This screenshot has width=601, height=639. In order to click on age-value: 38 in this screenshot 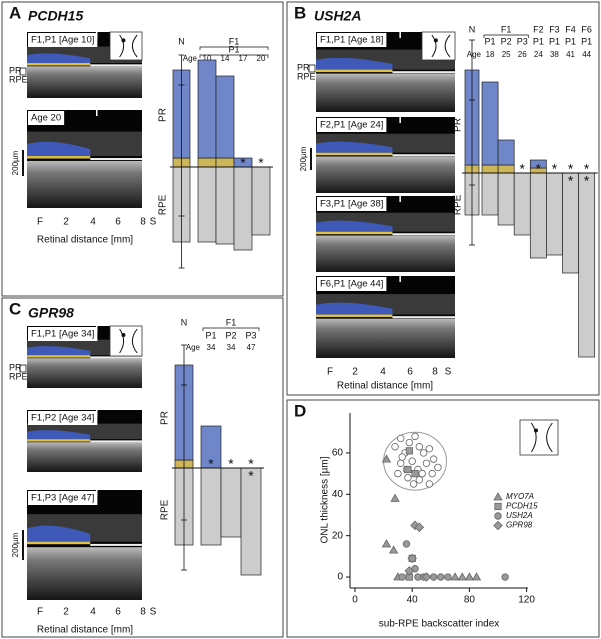, I will do `click(554, 54)`.